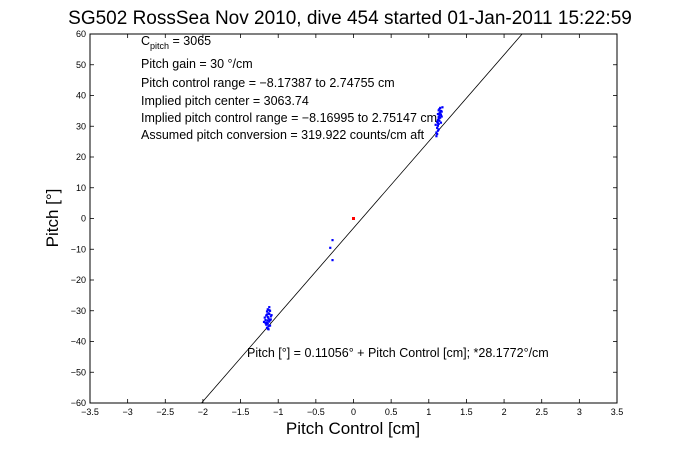 The height and width of the screenshot is (454, 681). I want to click on x-tick-label: −0.5, so click(316, 412).